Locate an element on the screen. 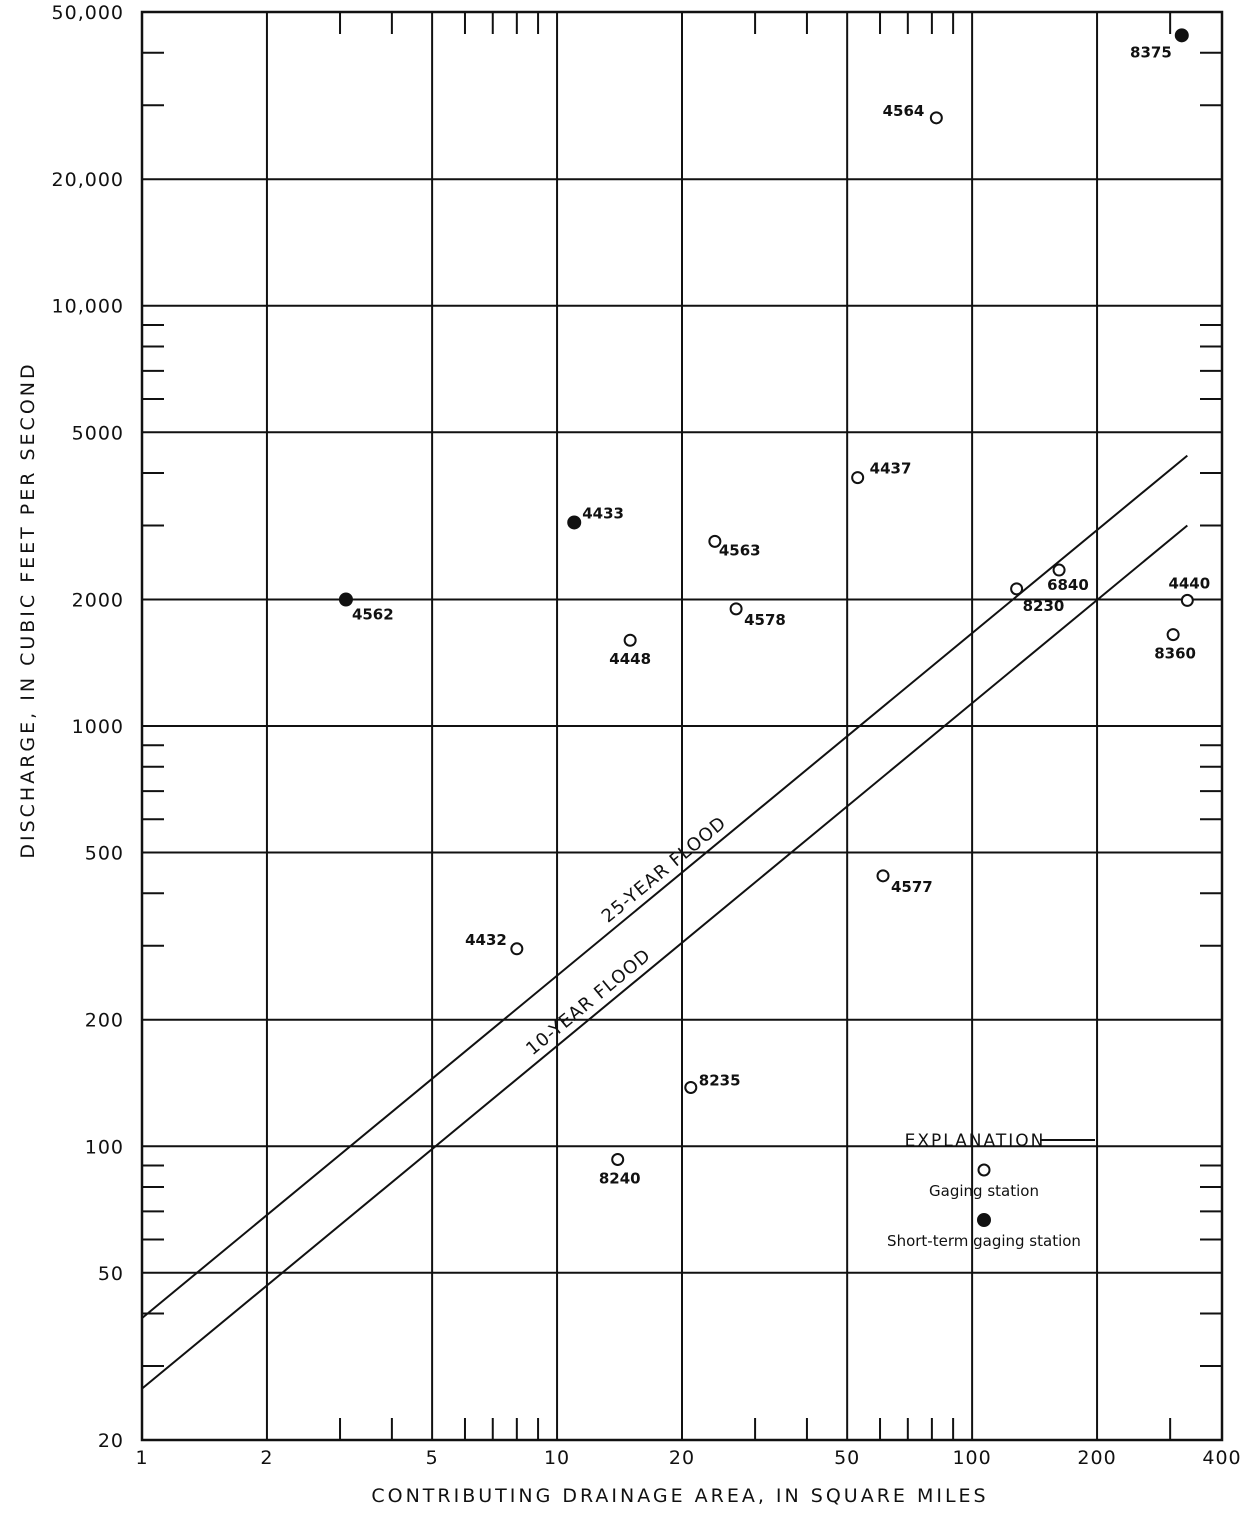  point-label: 4563 is located at coordinates (740, 550).